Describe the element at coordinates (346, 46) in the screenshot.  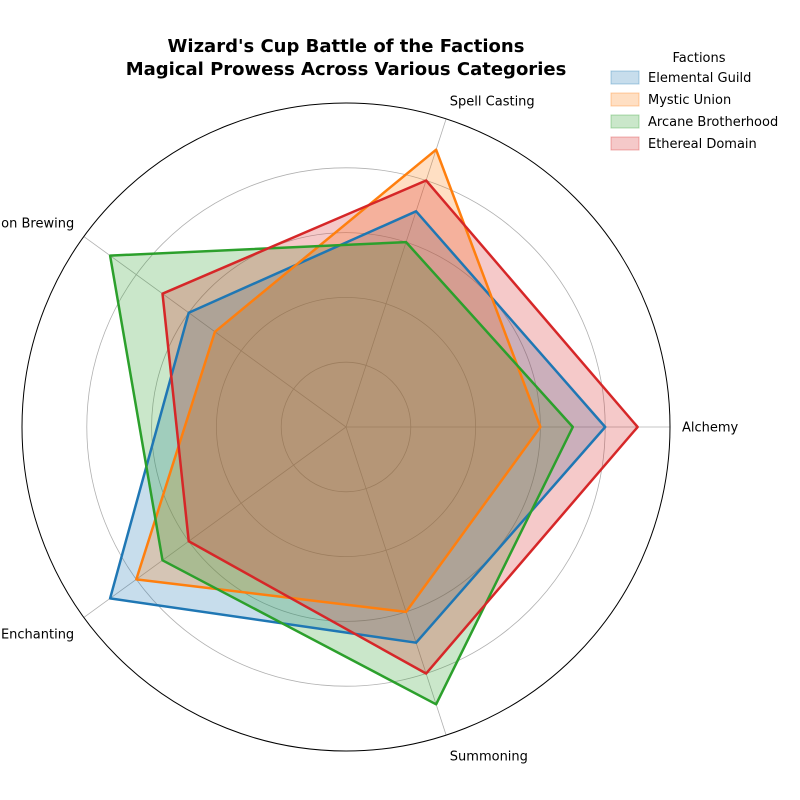
I see `chart-title: Wizard's Cup Battle of the Factions` at that location.